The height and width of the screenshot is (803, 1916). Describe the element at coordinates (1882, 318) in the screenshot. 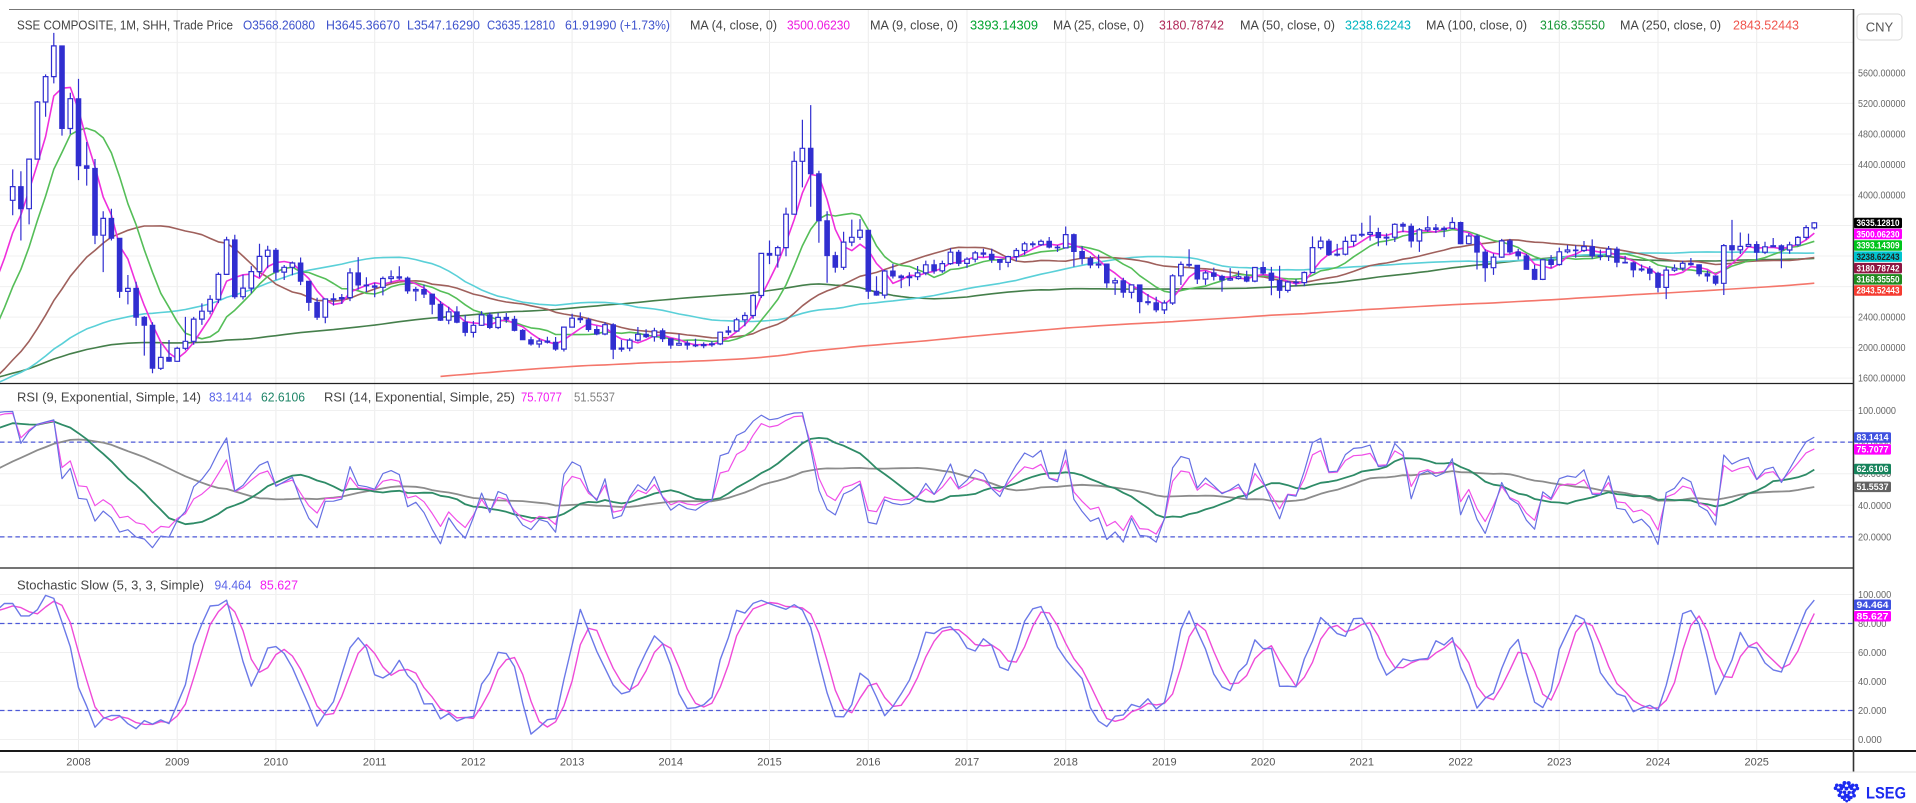

I see `svg-text: 2400.00000` at that location.